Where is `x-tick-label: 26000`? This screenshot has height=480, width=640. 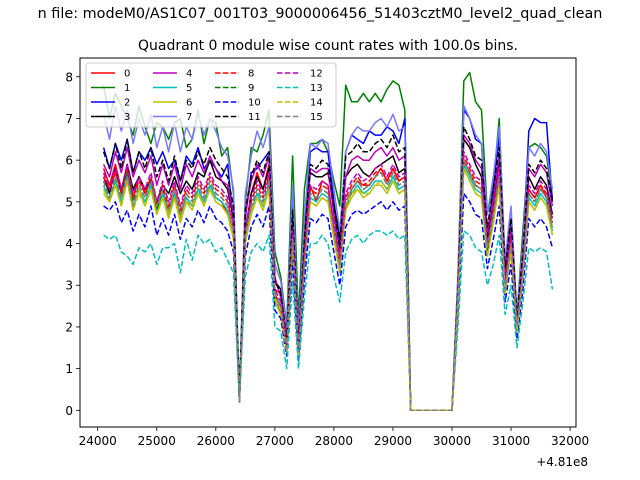
x-tick-label: 26000 is located at coordinates (216, 441).